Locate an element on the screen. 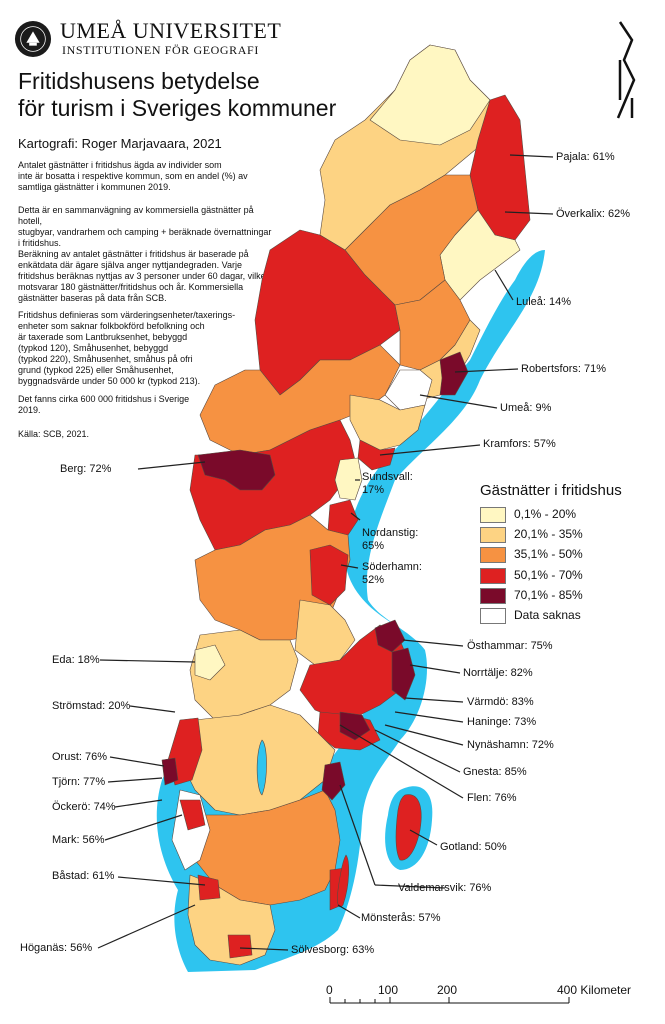  nordanstig-region is located at coordinates (343, 517).